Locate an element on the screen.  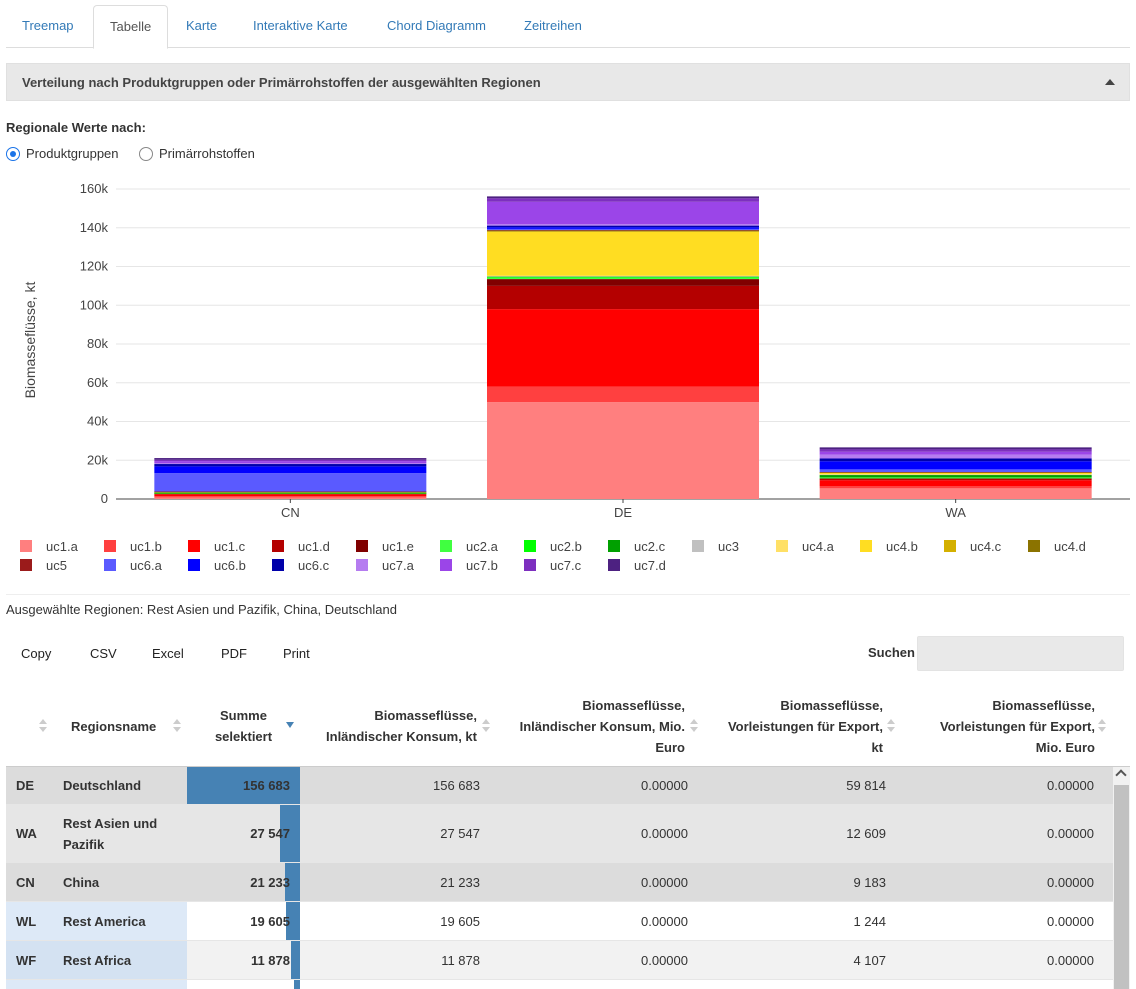
legend-label: uc7.c is located at coordinates (566, 565).